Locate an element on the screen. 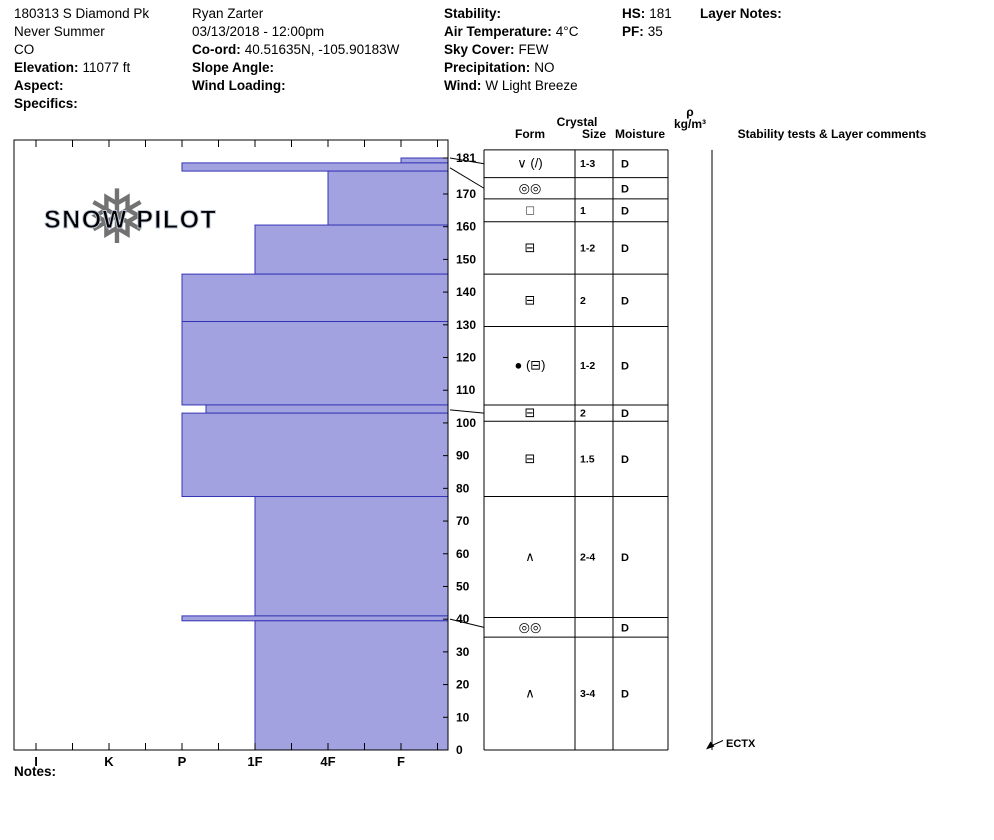 The width and height of the screenshot is (994, 840). depth-axis-label: 170 is located at coordinates (466, 194).